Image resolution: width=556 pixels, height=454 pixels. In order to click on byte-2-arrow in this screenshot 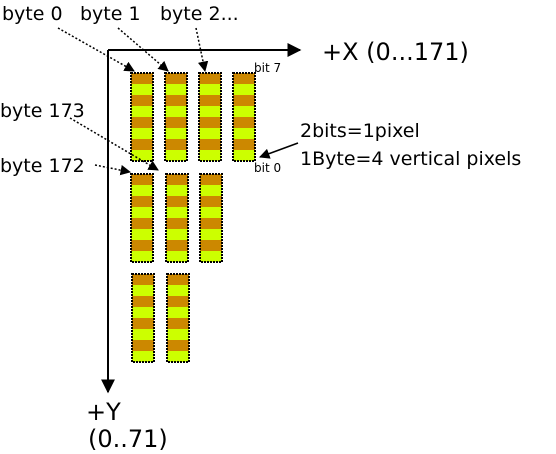, I will do `click(202, 50)`.